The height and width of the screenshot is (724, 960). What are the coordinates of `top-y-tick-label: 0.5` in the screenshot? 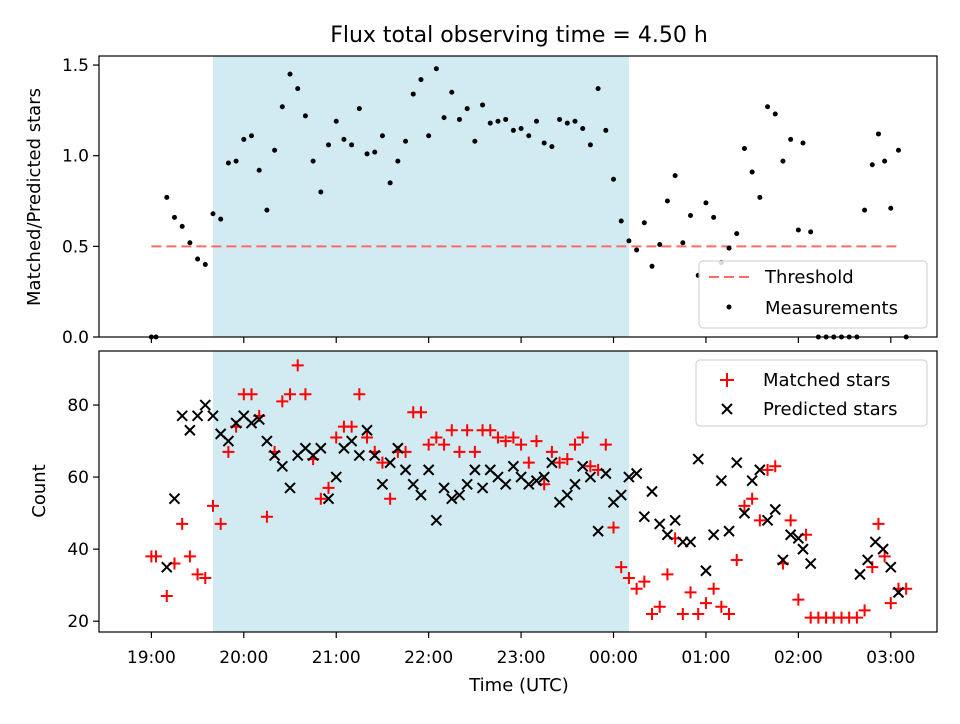 It's located at (75, 247).